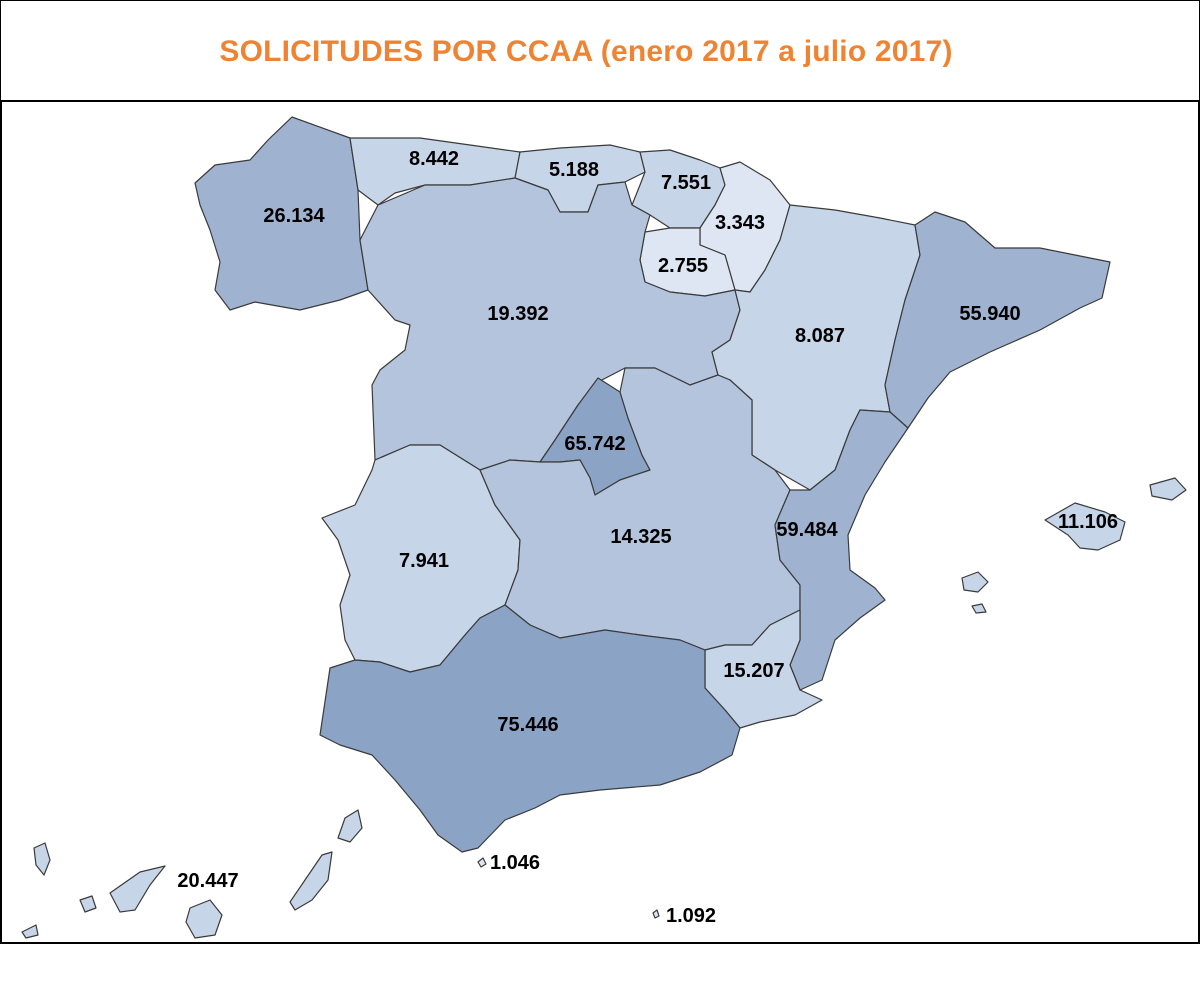  I want to click on region-ceuta, so click(482, 862).